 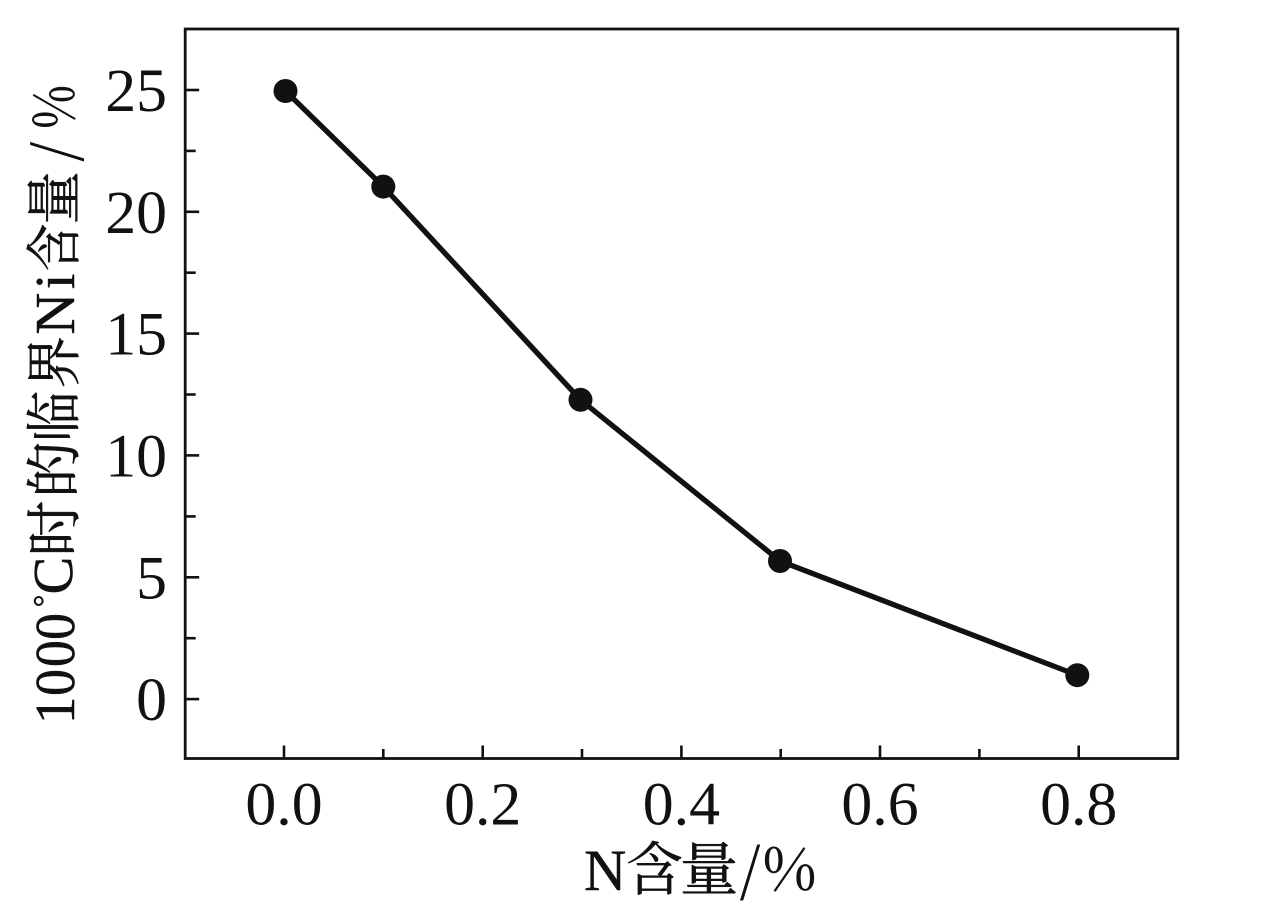 What do you see at coordinates (681, 805) in the screenshot?
I see `svg-text: 0.4` at bounding box center [681, 805].